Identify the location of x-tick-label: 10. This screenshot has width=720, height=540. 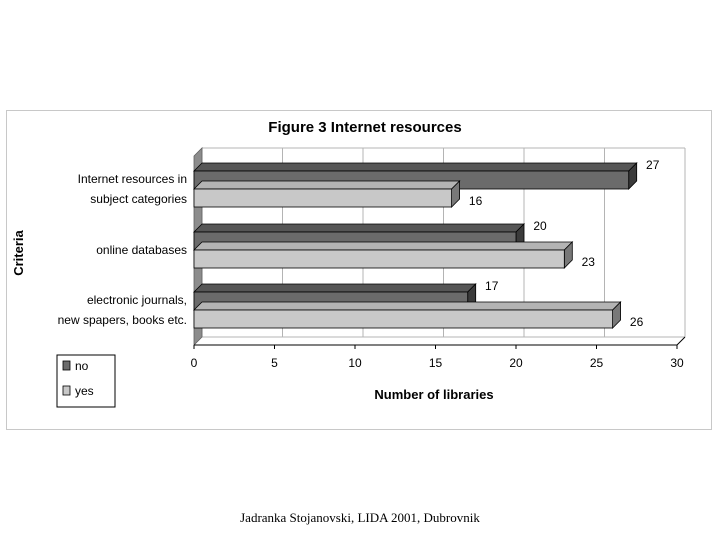
(355, 363).